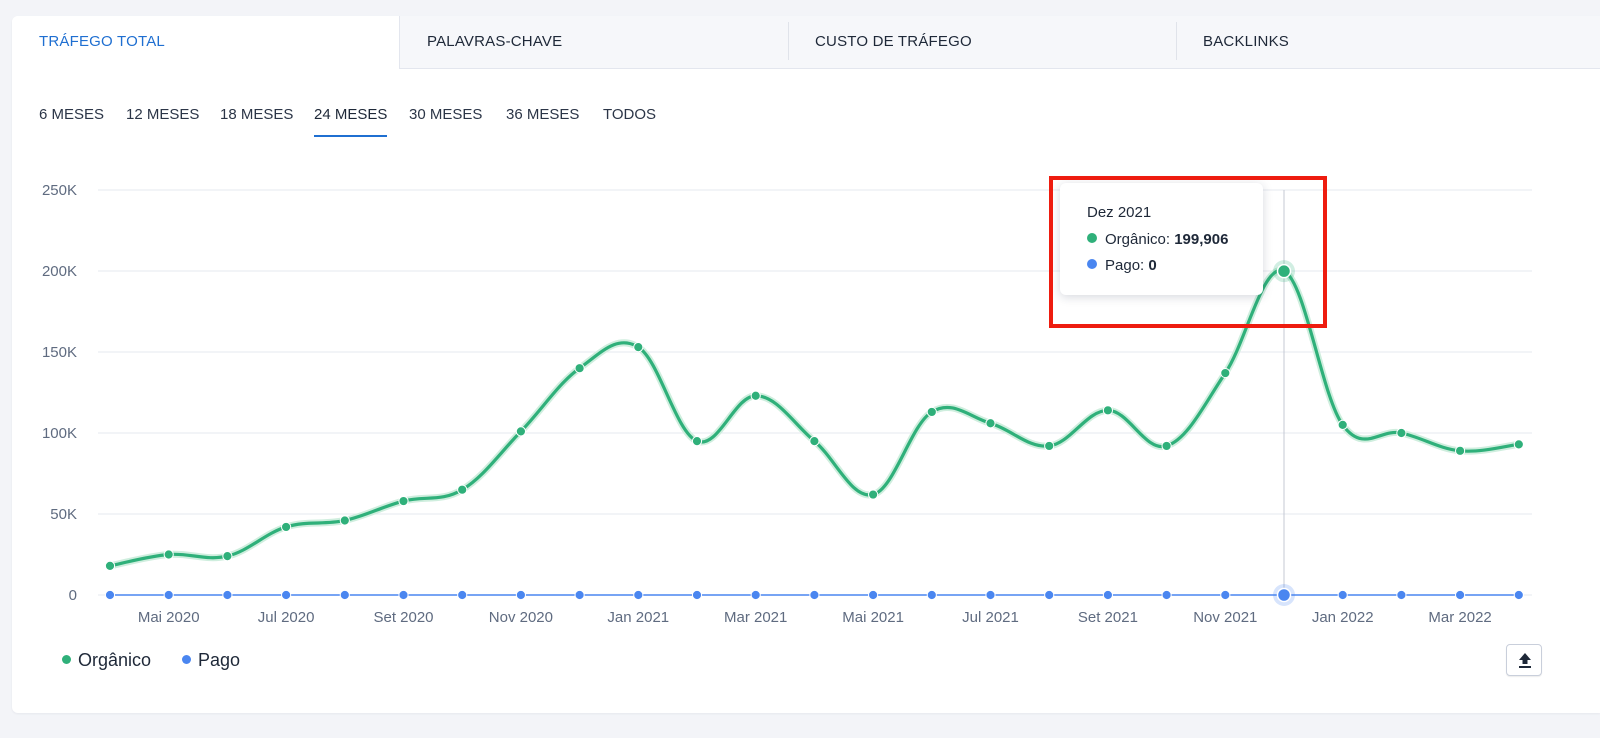 This screenshot has width=1600, height=738. I want to click on legend-organic: Orgânico, so click(106, 660).